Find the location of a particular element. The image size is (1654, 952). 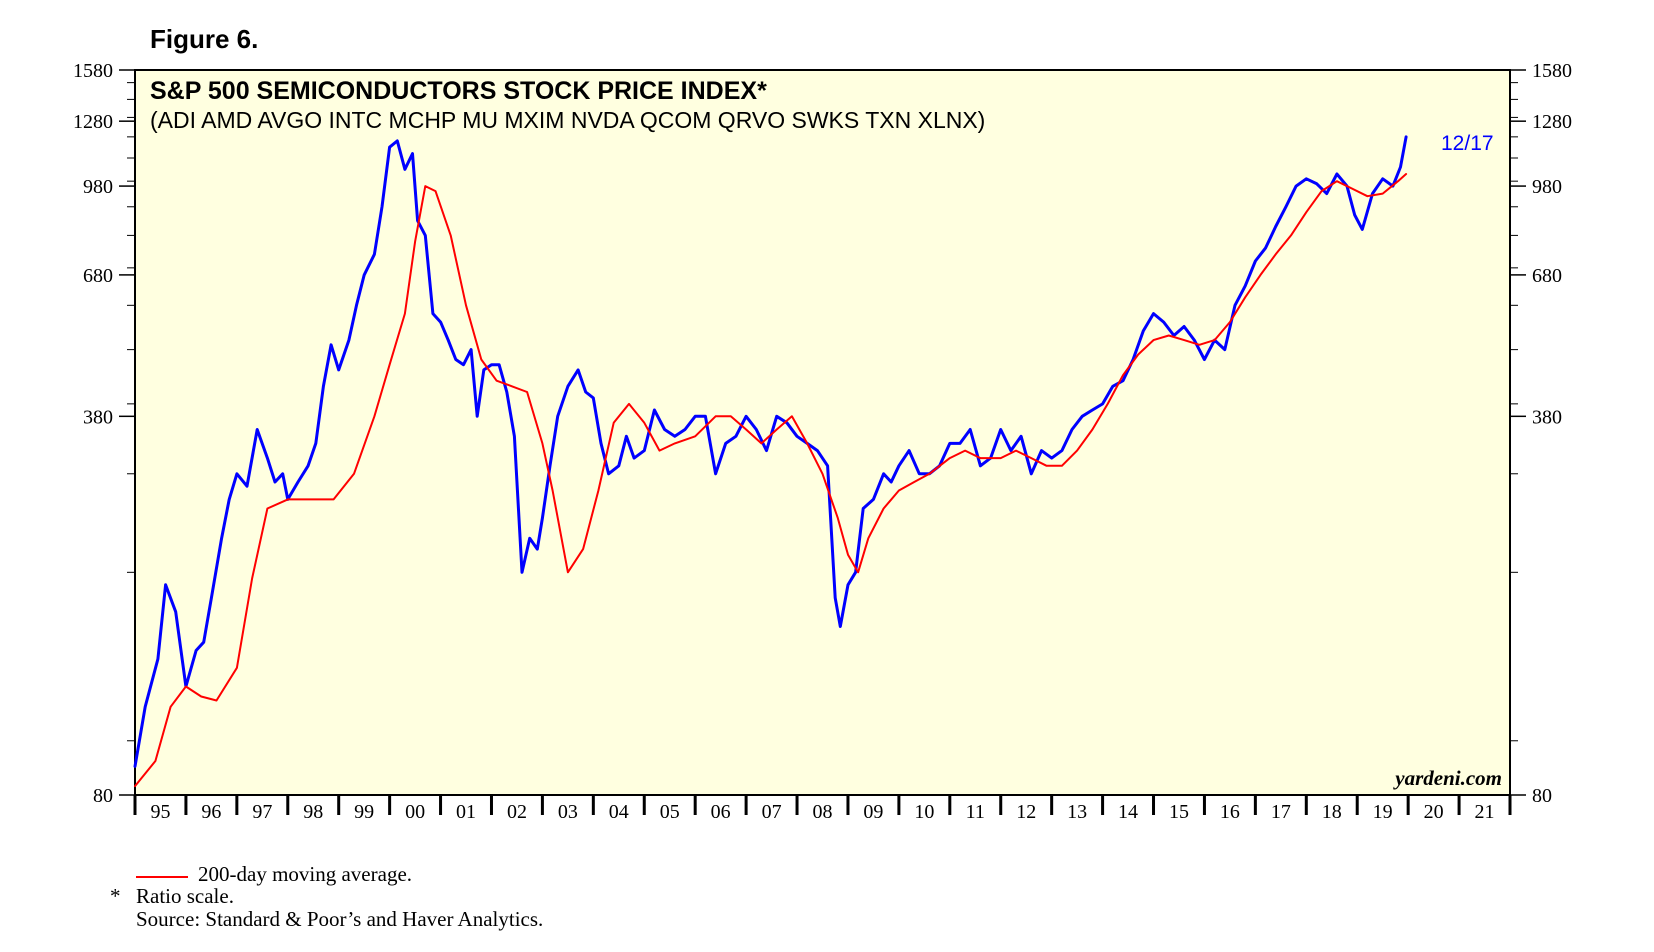

y-tick-label-left: 1280 is located at coordinates (93, 122).